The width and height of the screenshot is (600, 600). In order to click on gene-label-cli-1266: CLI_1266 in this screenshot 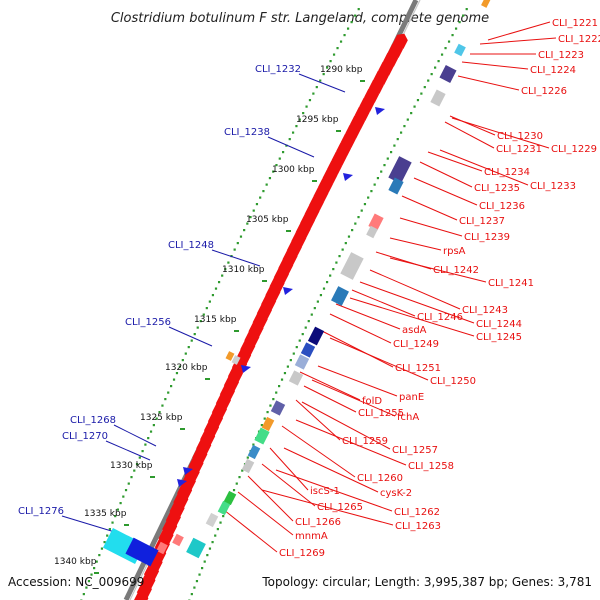, I will do `click(318, 522)`.